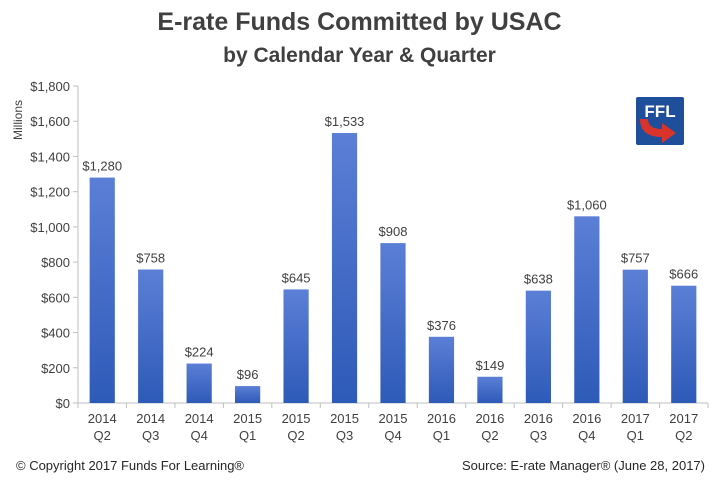 Image resolution: width=719 pixels, height=489 pixels. Describe the element at coordinates (587, 204) in the screenshot. I see `data-label: $1,060` at that location.